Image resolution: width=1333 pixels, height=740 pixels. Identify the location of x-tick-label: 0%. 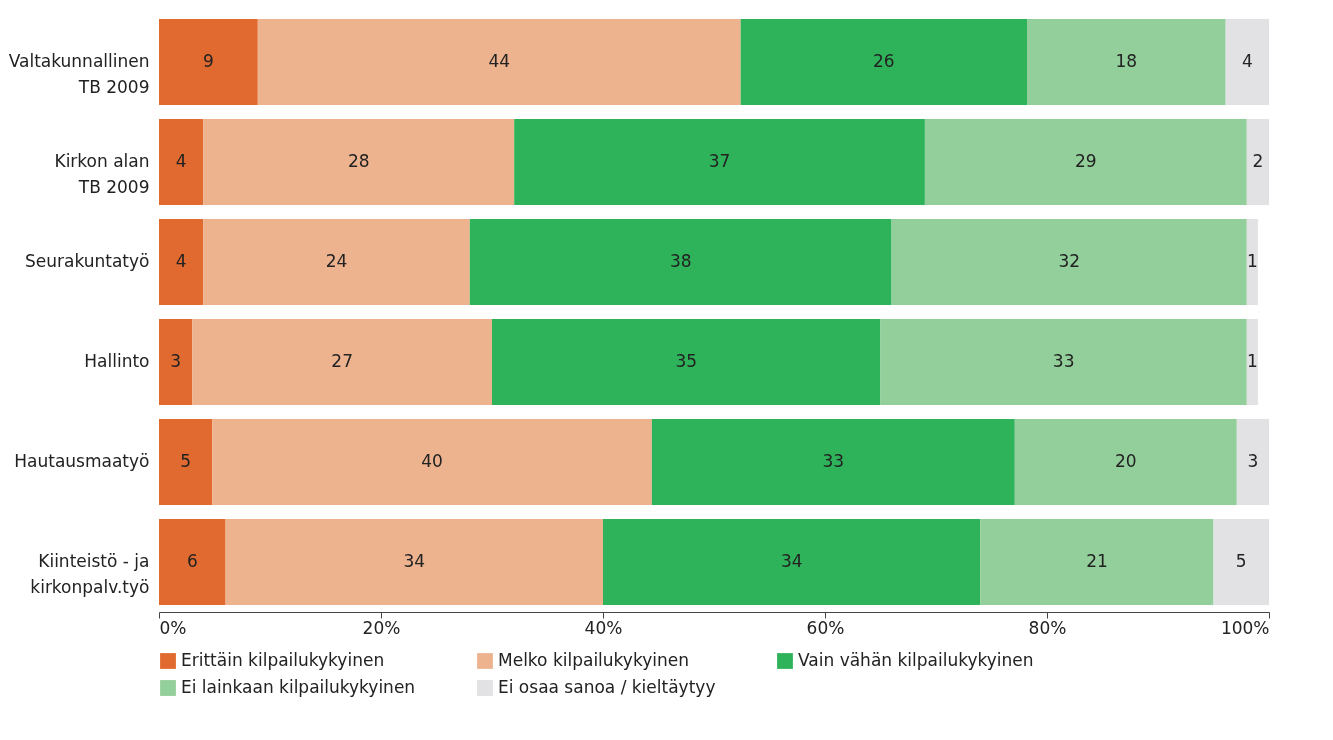
(173, 627).